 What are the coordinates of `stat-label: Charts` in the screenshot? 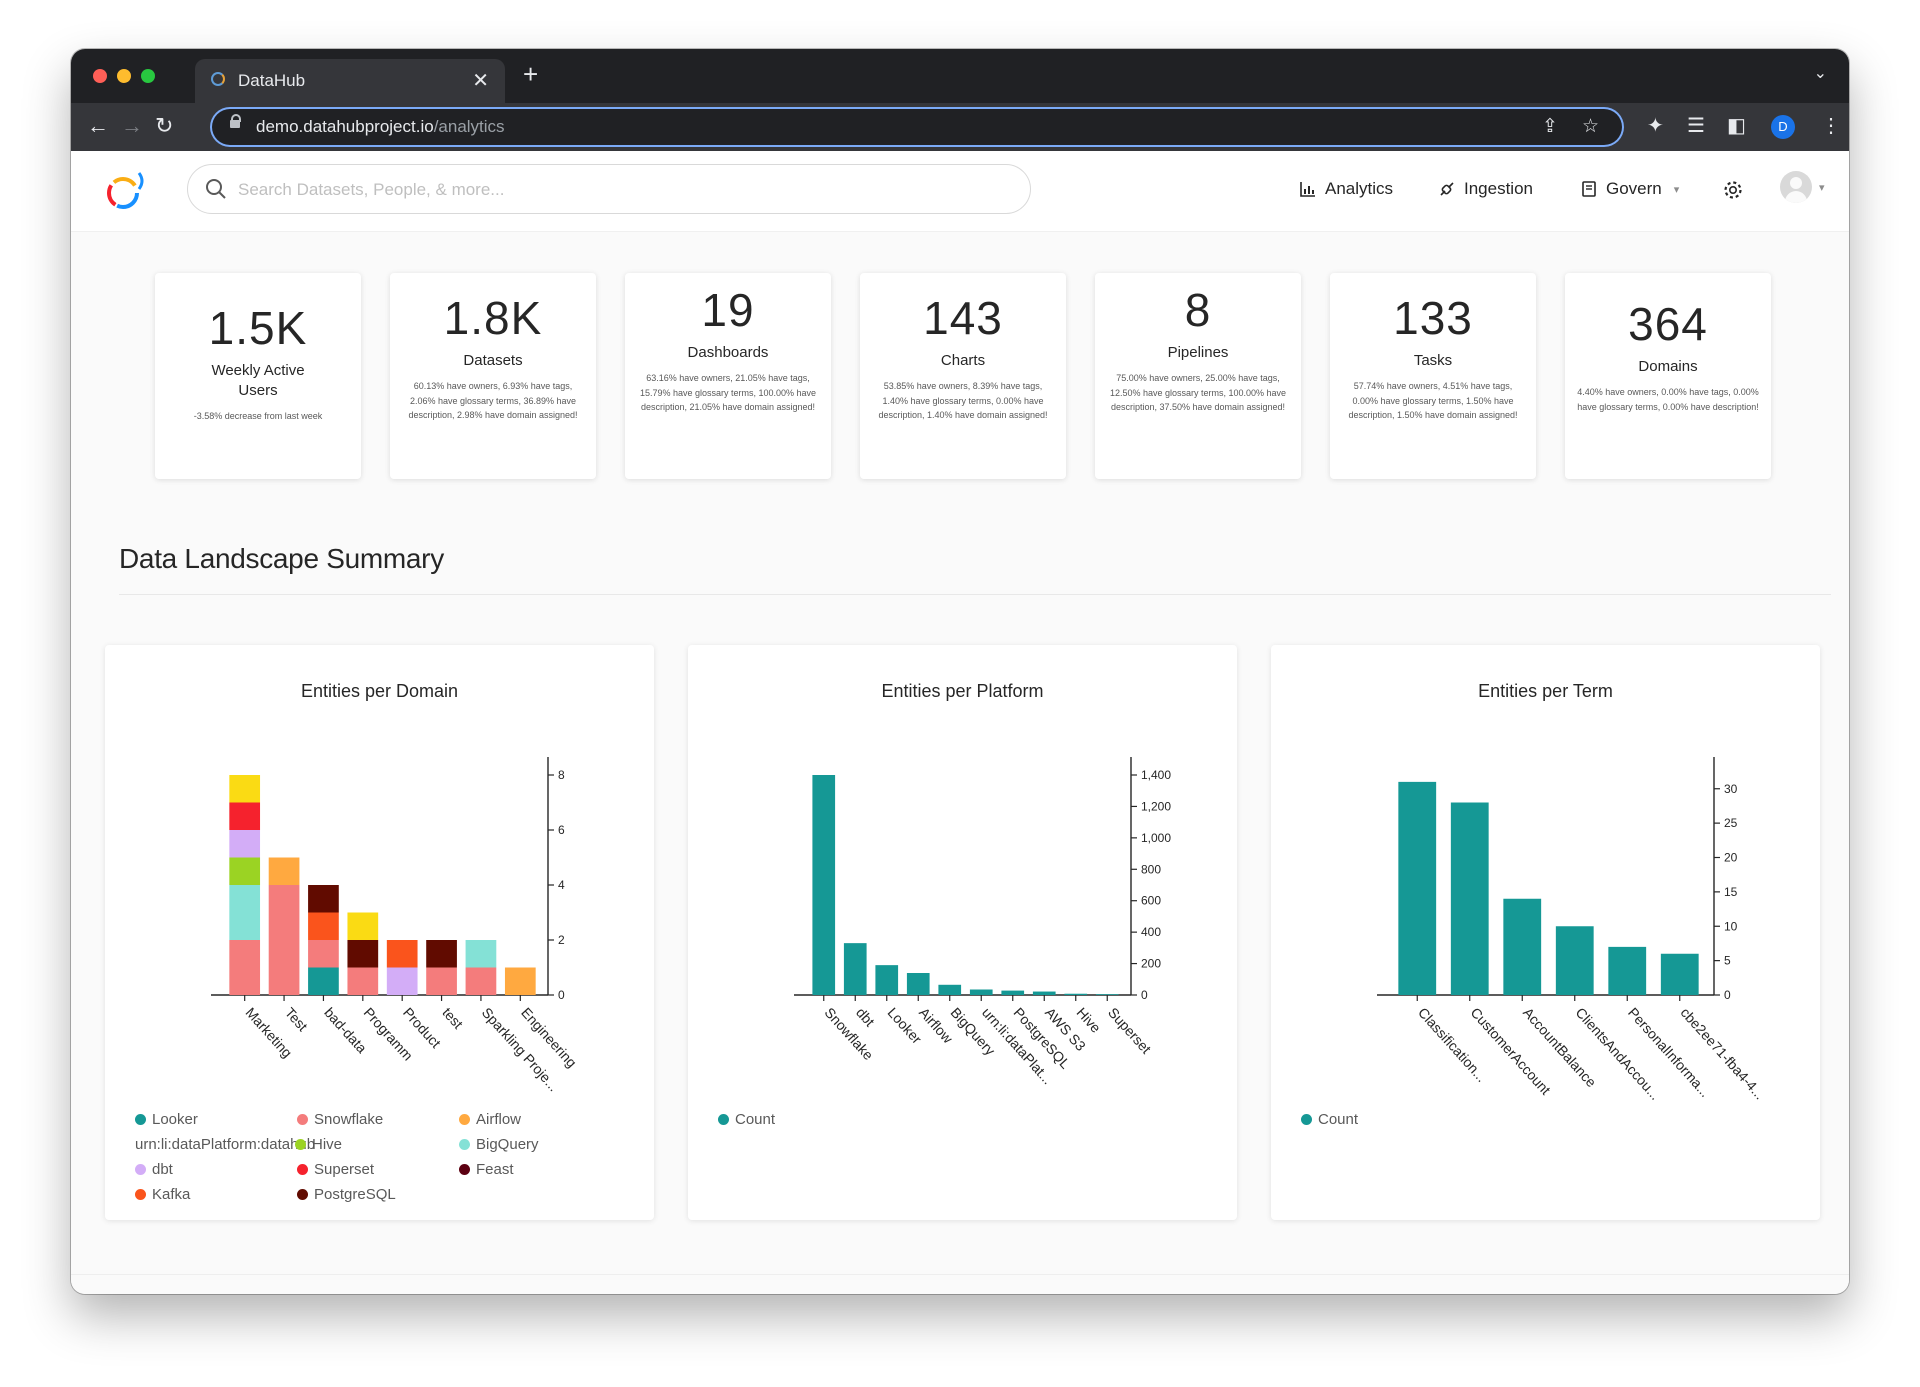 It's located at (963, 360).